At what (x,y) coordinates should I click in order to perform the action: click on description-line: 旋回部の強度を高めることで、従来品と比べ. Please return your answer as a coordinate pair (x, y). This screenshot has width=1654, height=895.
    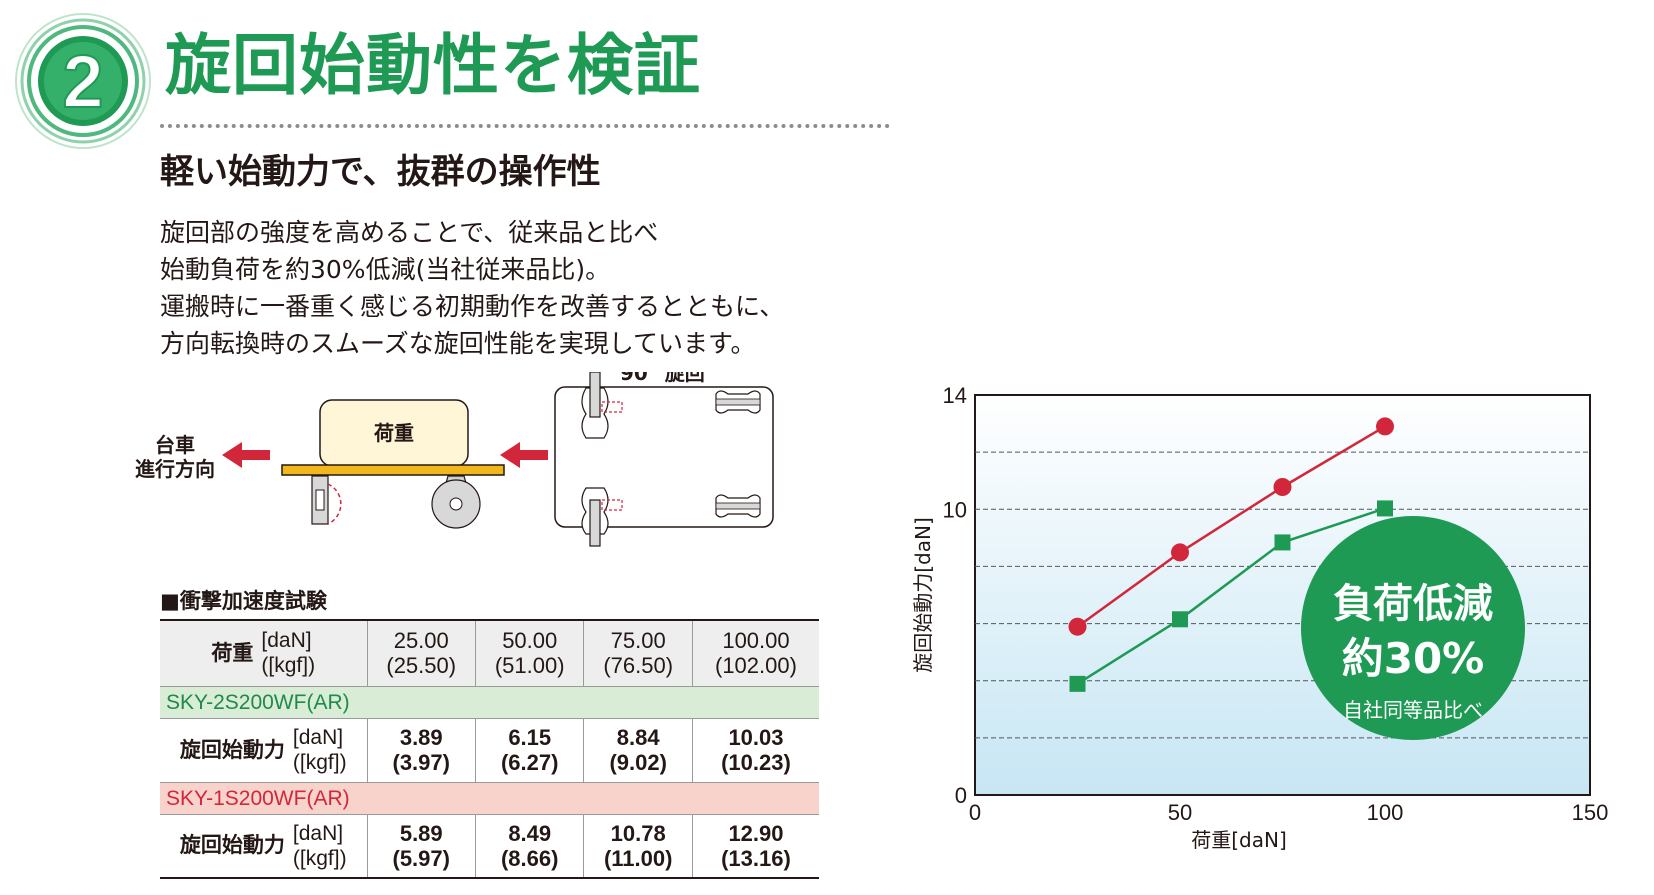
    Looking at the image, I should click on (409, 232).